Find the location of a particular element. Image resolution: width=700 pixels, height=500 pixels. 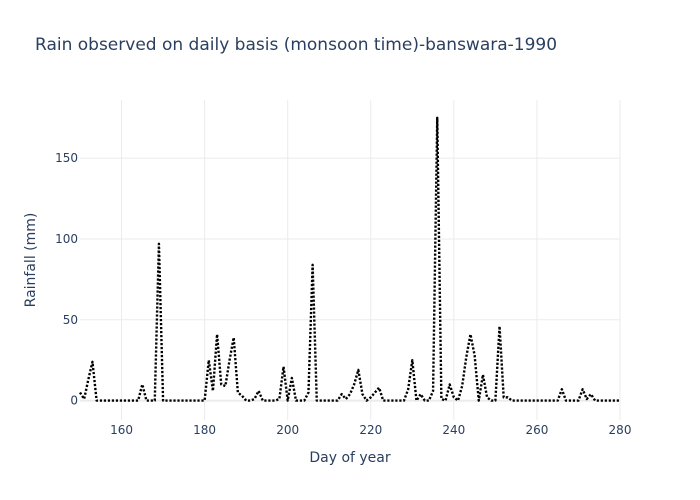

x-tick-label: 180 is located at coordinates (204, 430).